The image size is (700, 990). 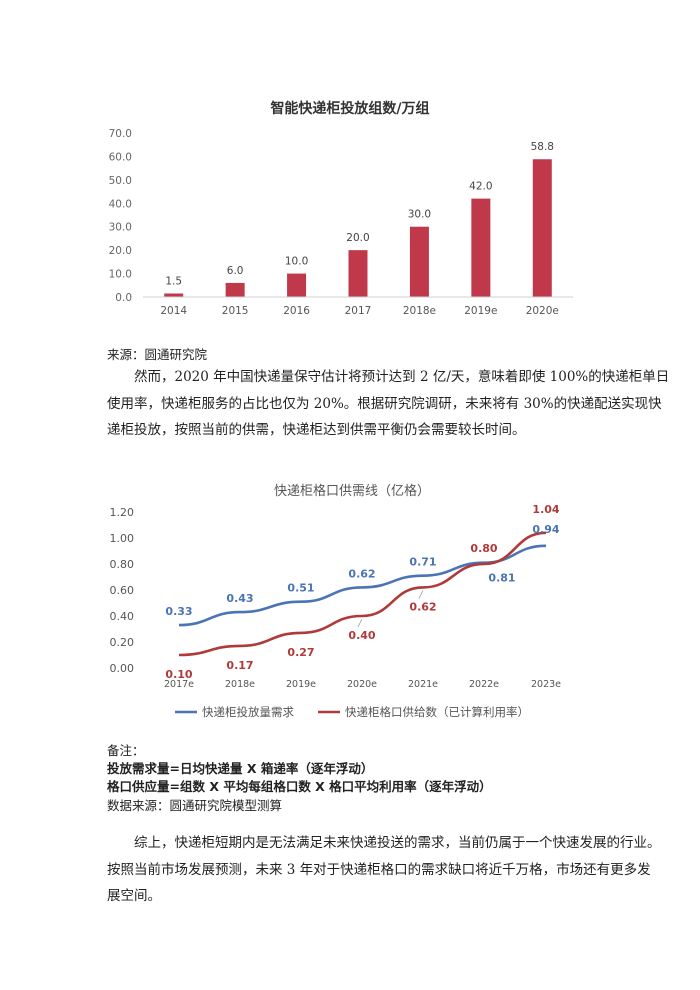 What do you see at coordinates (122, 616) in the screenshot?
I see `y-tick-label: 0.40` at bounding box center [122, 616].